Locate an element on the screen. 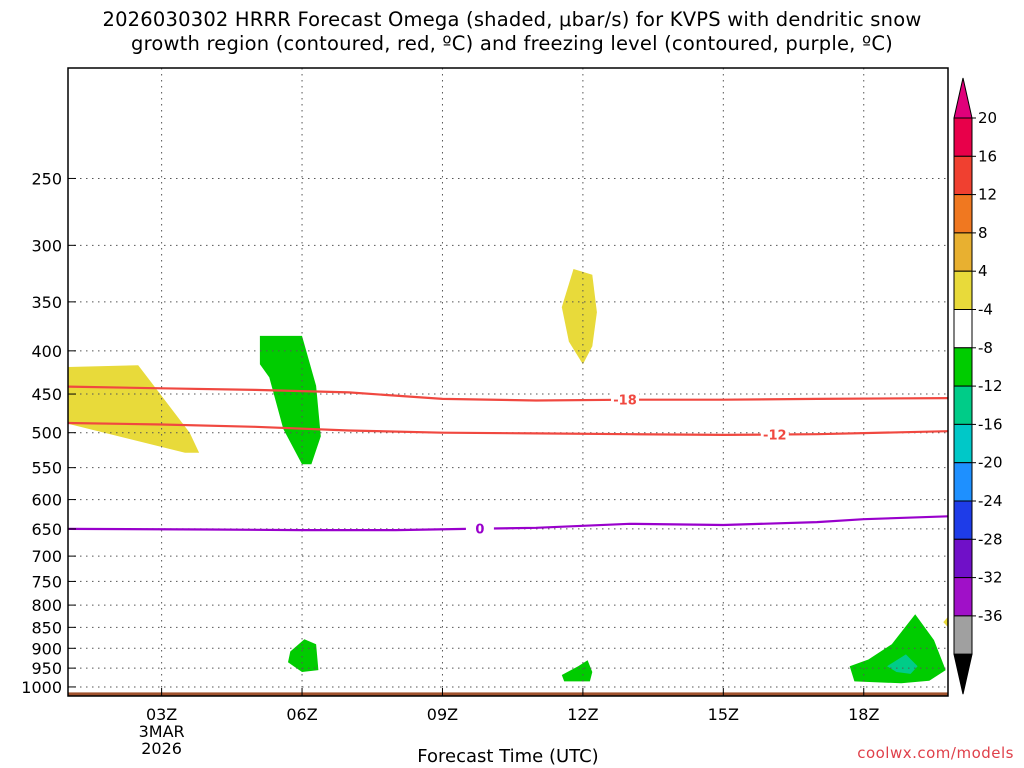  y-tick-label-650: 650 is located at coordinates (46, 529).